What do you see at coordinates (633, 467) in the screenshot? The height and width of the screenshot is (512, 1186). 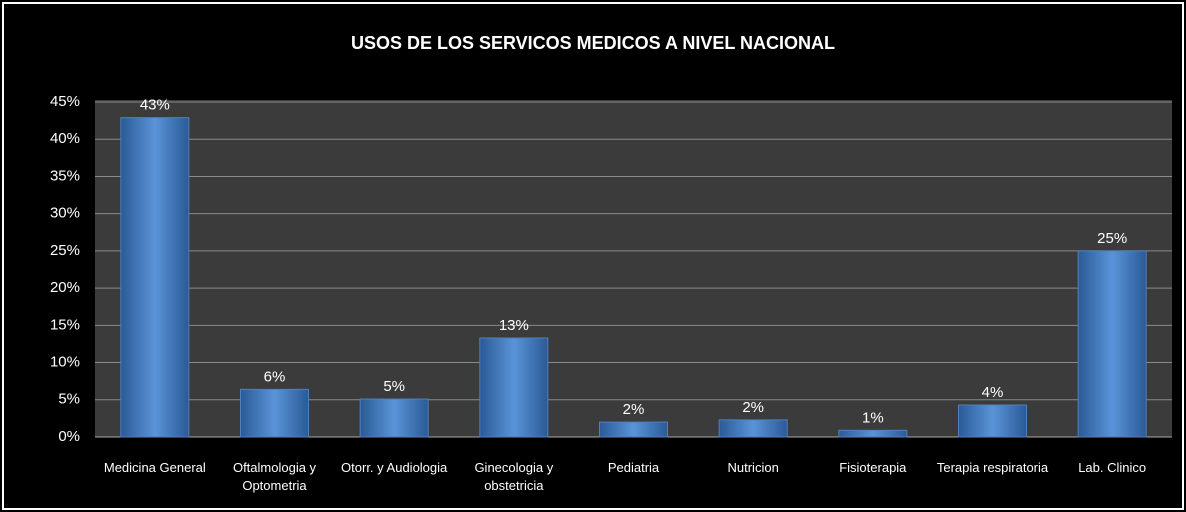 I see `x-tick-label: Pediatria` at bounding box center [633, 467].